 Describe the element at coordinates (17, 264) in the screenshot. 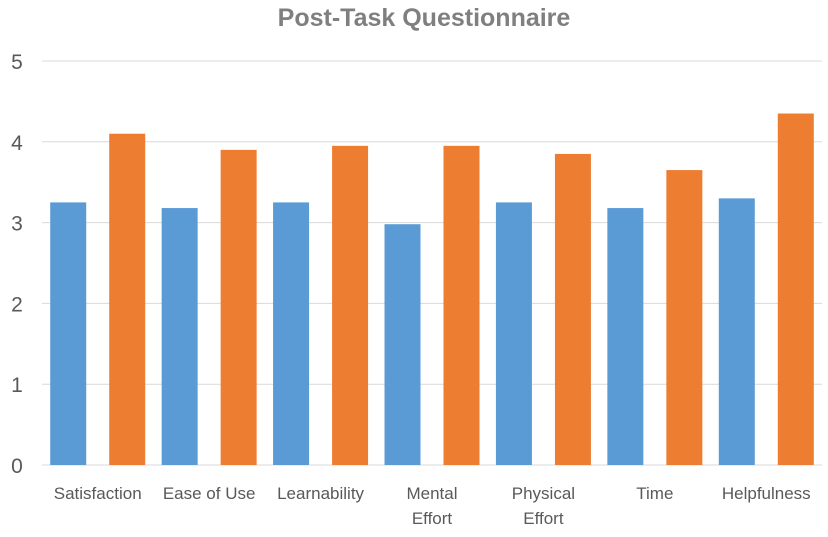

I see `y-axis-ticks: 0 1 2 3 4 5` at that location.